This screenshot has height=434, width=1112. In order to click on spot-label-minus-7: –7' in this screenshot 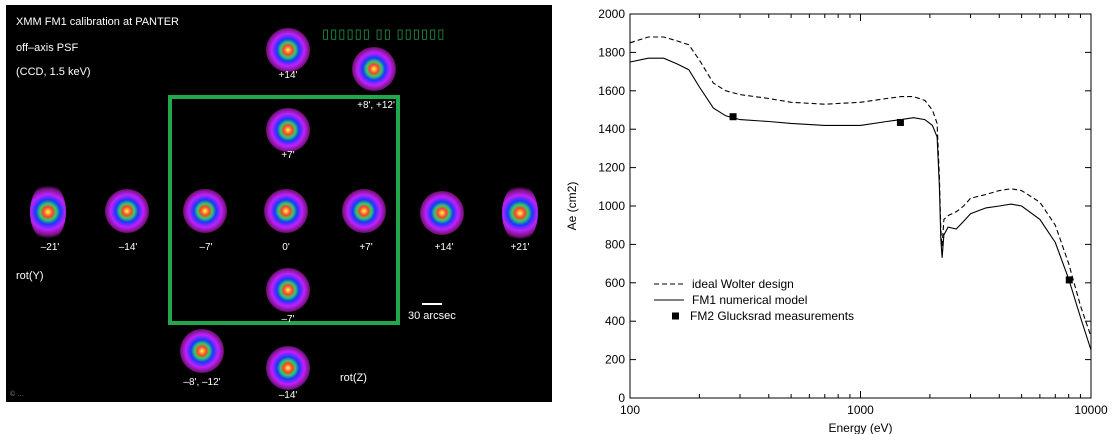, I will do `click(206, 247)`.